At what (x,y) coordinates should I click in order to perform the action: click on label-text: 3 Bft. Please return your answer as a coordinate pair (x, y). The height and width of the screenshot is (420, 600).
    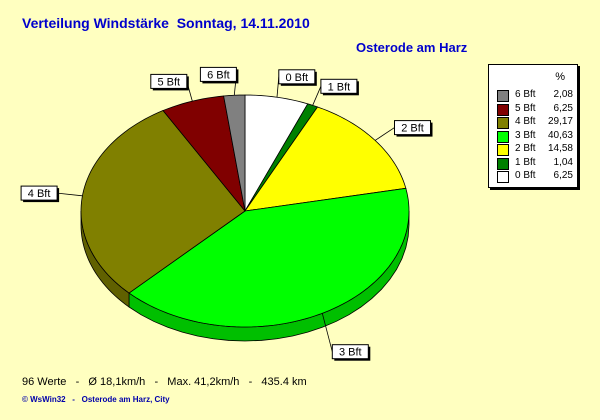
    Looking at the image, I should click on (350, 353).